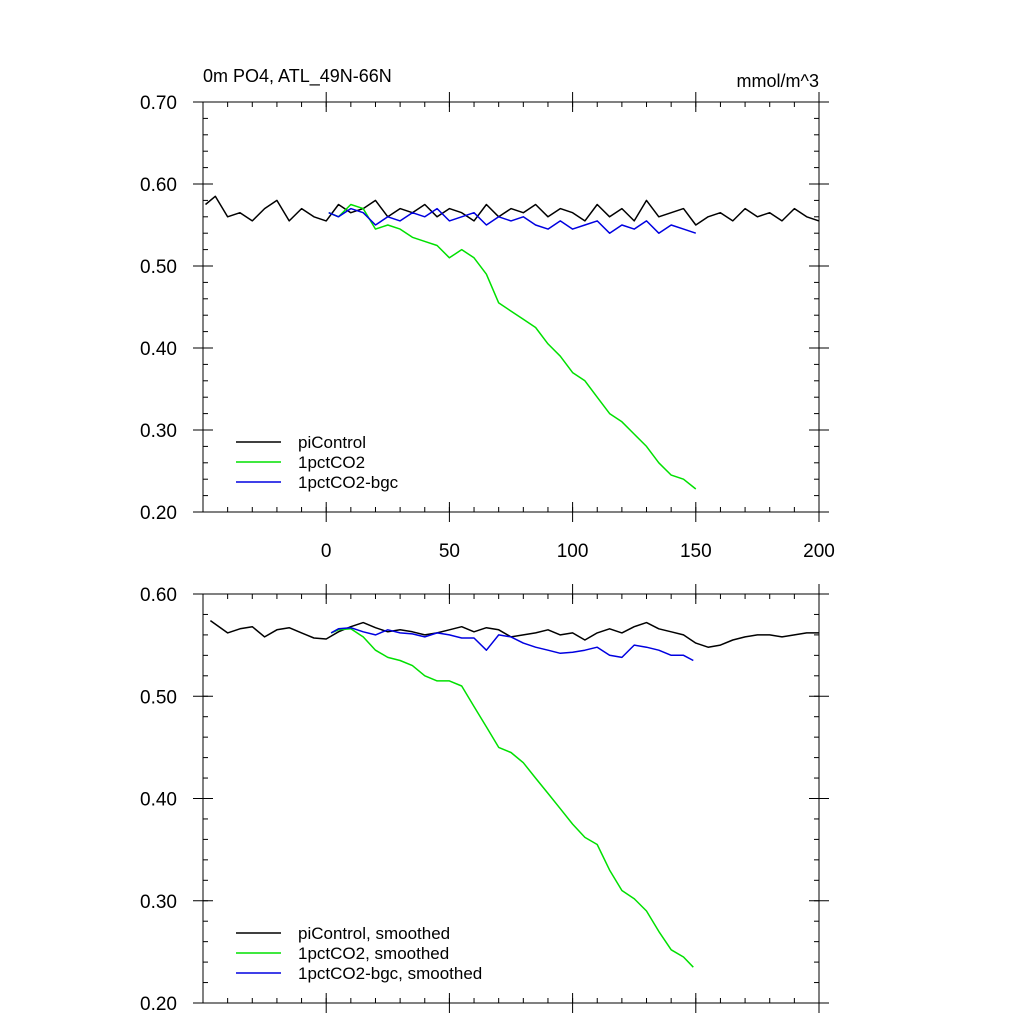 The image size is (1024, 1024). I want to click on x-tick-label: 100, so click(573, 551).